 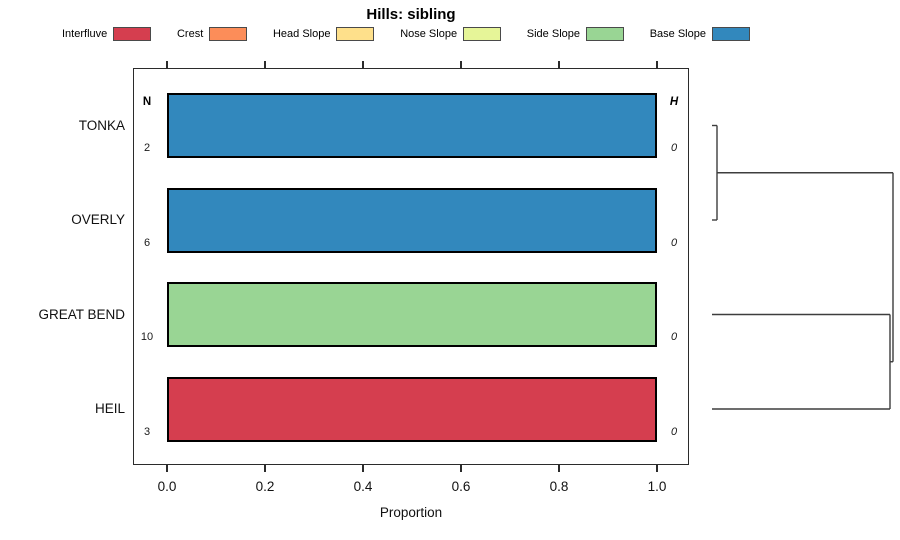 What do you see at coordinates (412, 314) in the screenshot?
I see `proportion-bar-great-bend` at bounding box center [412, 314].